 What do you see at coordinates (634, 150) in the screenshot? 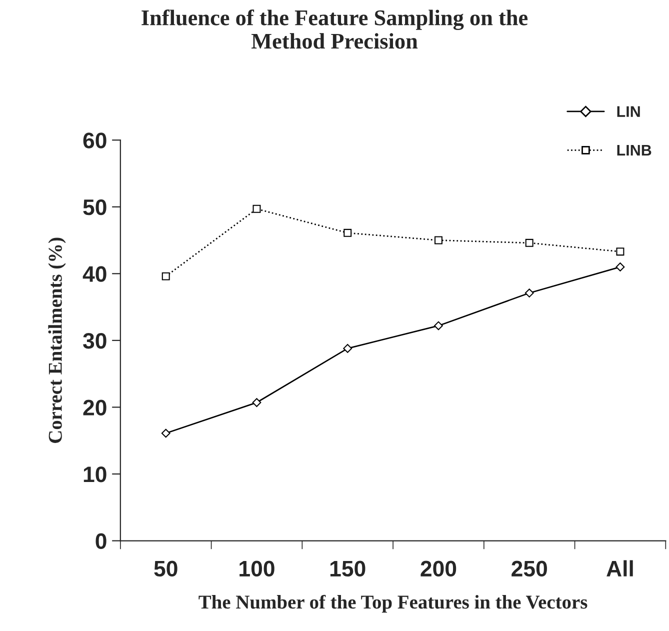
I see `legend-label: LINB` at bounding box center [634, 150].